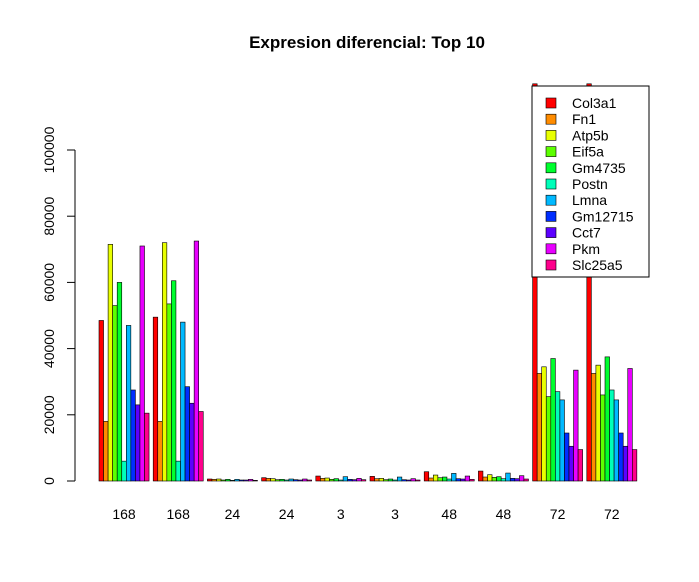 This screenshot has height=582, width=699. Describe the element at coordinates (594, 103) in the screenshot. I see `legend-entry: Col3a1` at that location.